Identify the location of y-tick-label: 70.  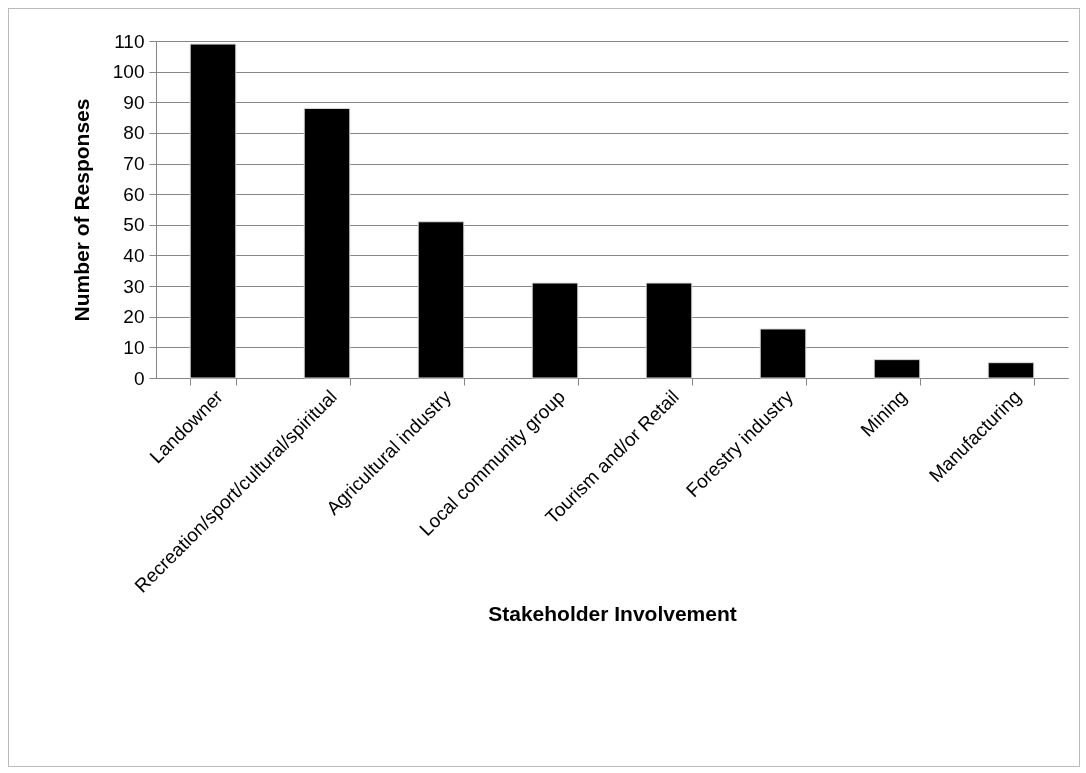
(134, 164).